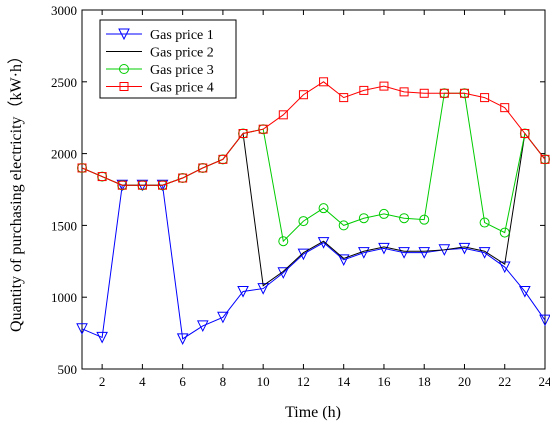  Describe the element at coordinates (64, 297) in the screenshot. I see `y-tick-label: 1000` at that location.